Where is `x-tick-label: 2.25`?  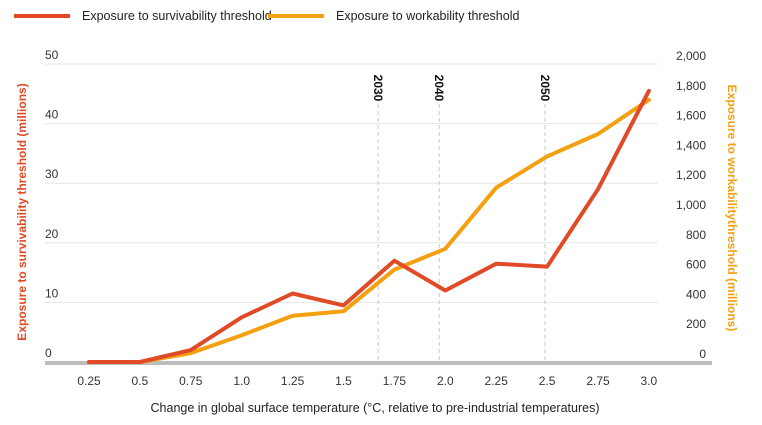
x-tick-label: 2.25 is located at coordinates (497, 381).